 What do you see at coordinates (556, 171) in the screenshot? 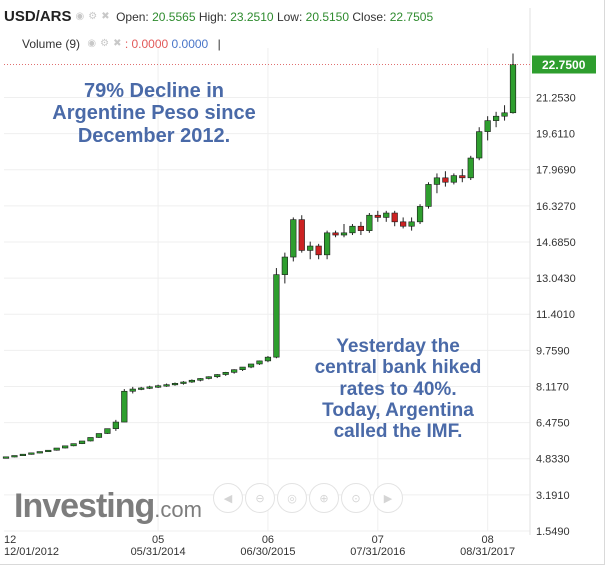
I see `y-tick-label: 17.9690` at bounding box center [556, 171].